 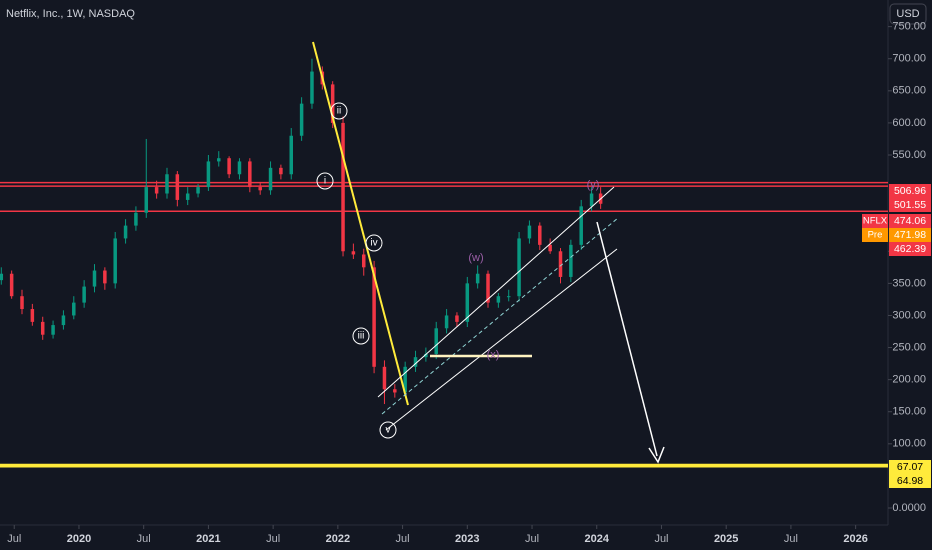 I want to click on y-tick-label: 650.00, so click(x=909, y=91).